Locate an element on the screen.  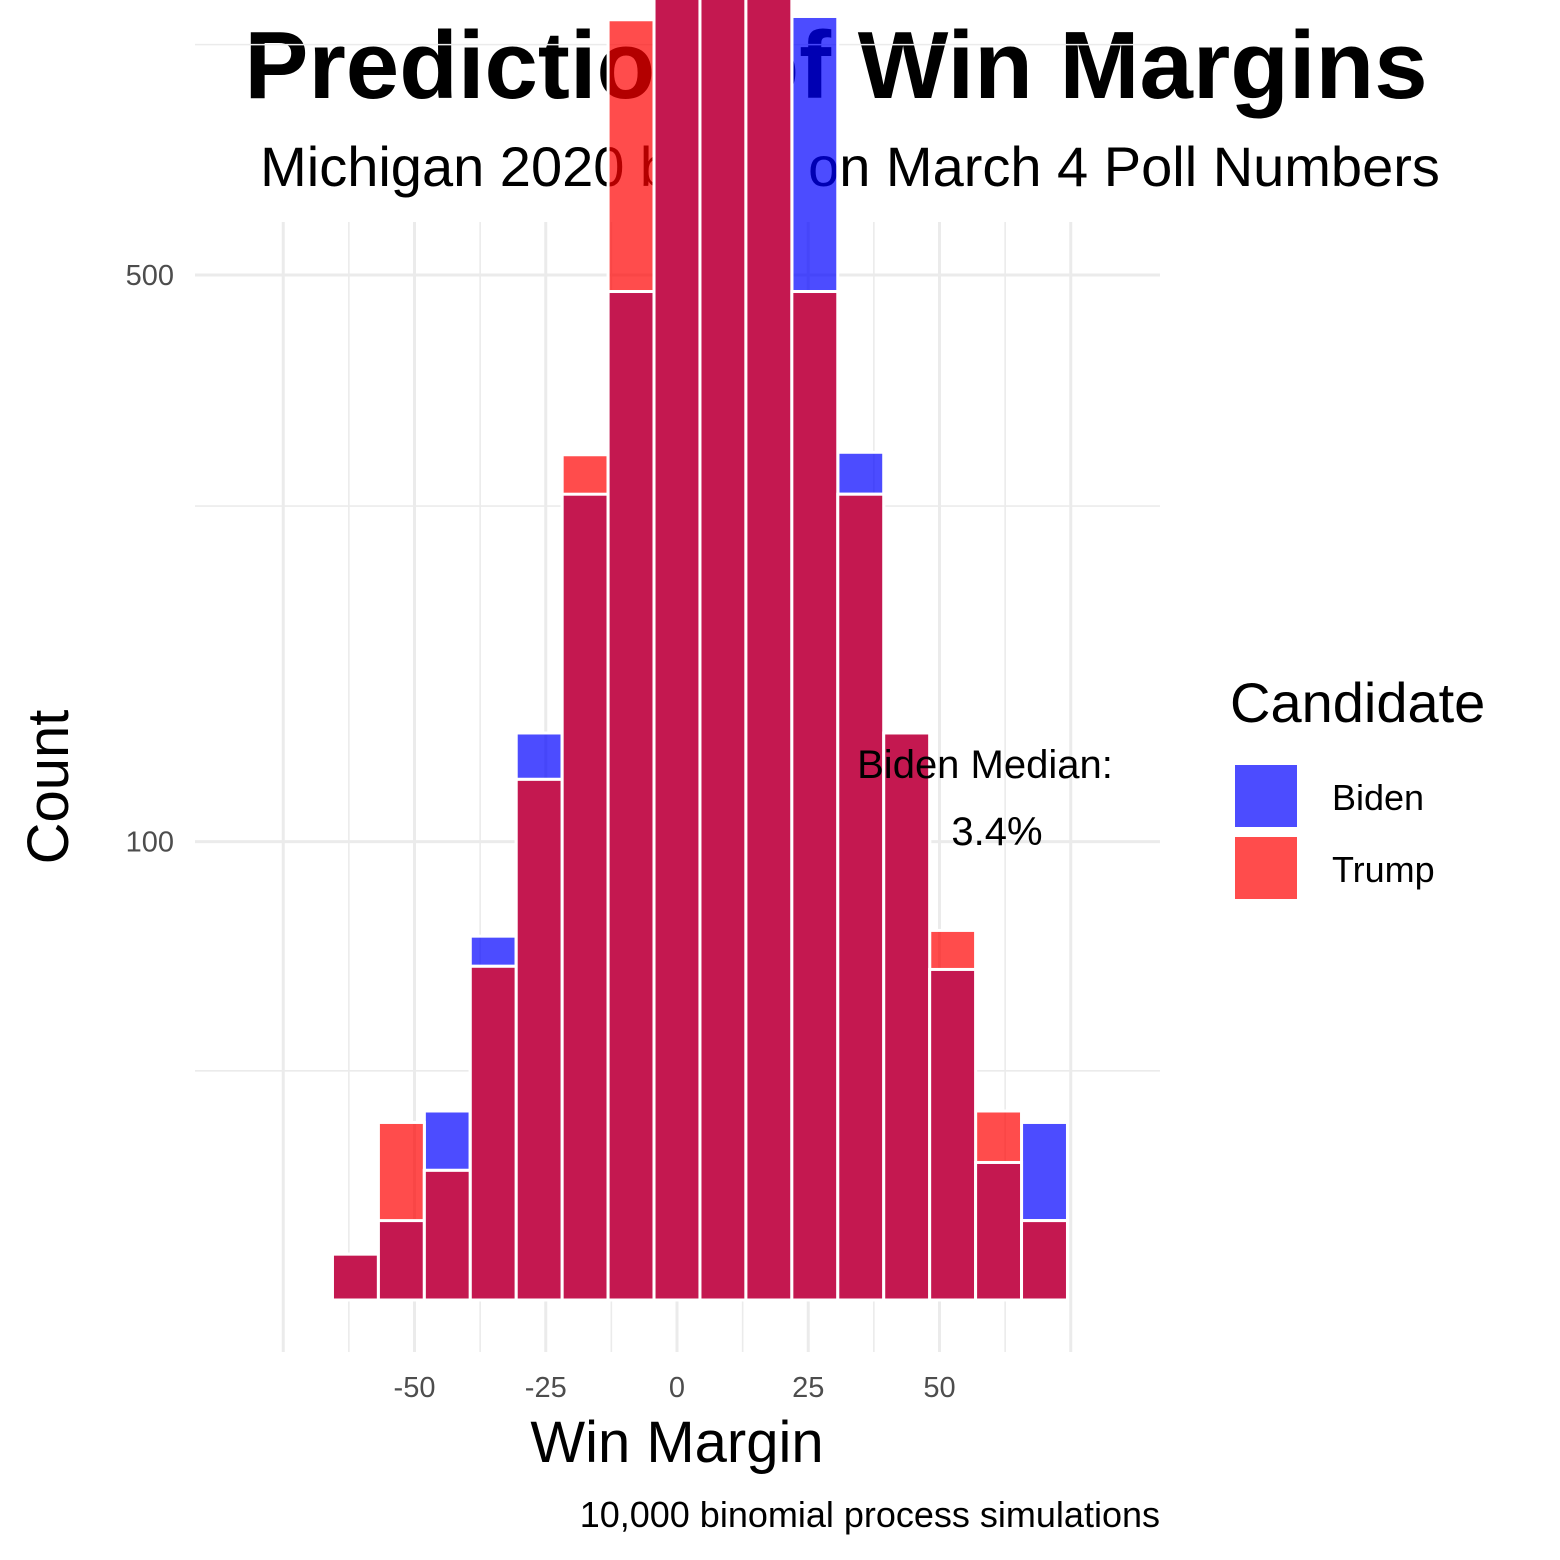
y-axis-title: Count is located at coordinates (48, 787).